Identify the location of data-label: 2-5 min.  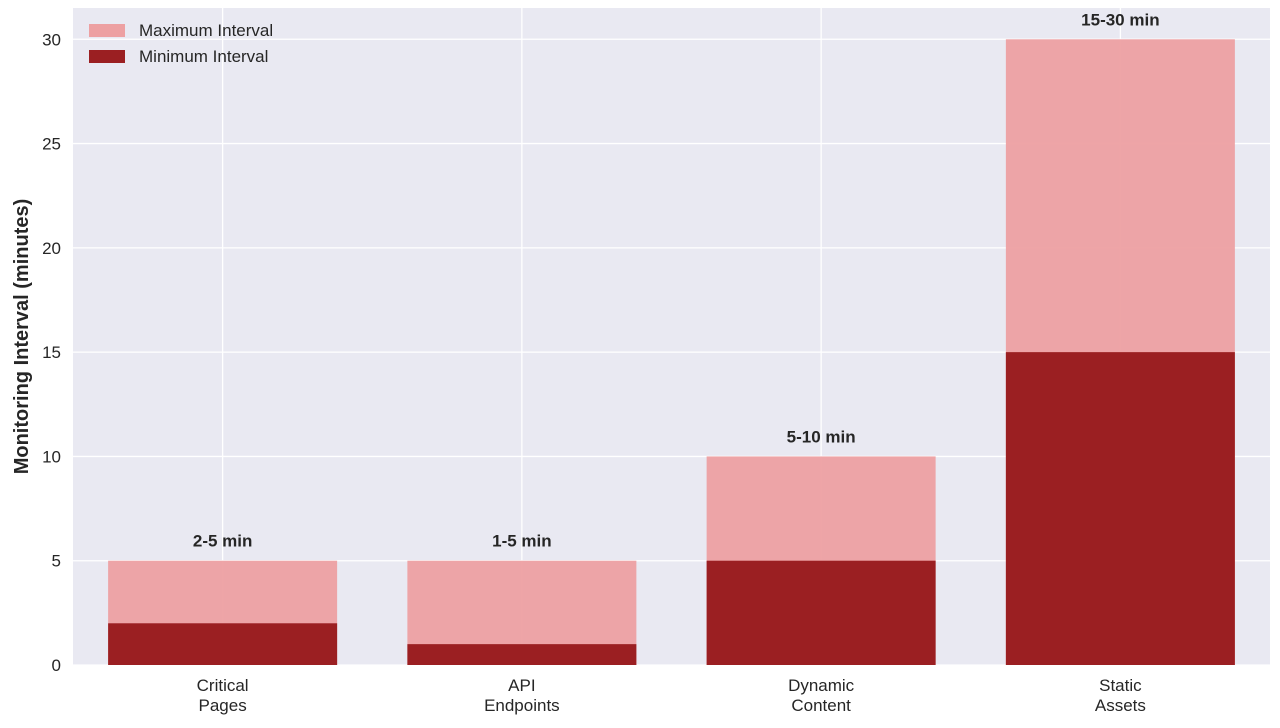
(223, 541).